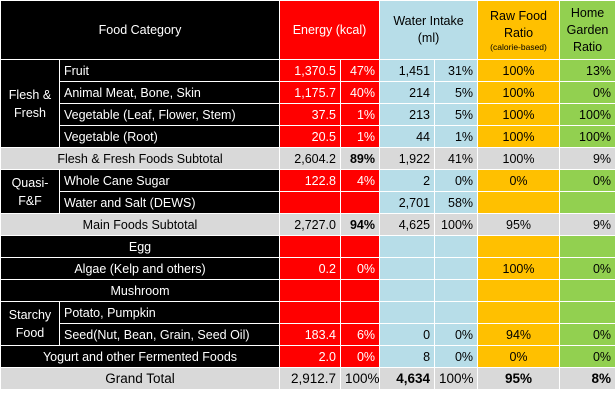  What do you see at coordinates (407, 334) in the screenshot?
I see `water-value: 0` at bounding box center [407, 334].